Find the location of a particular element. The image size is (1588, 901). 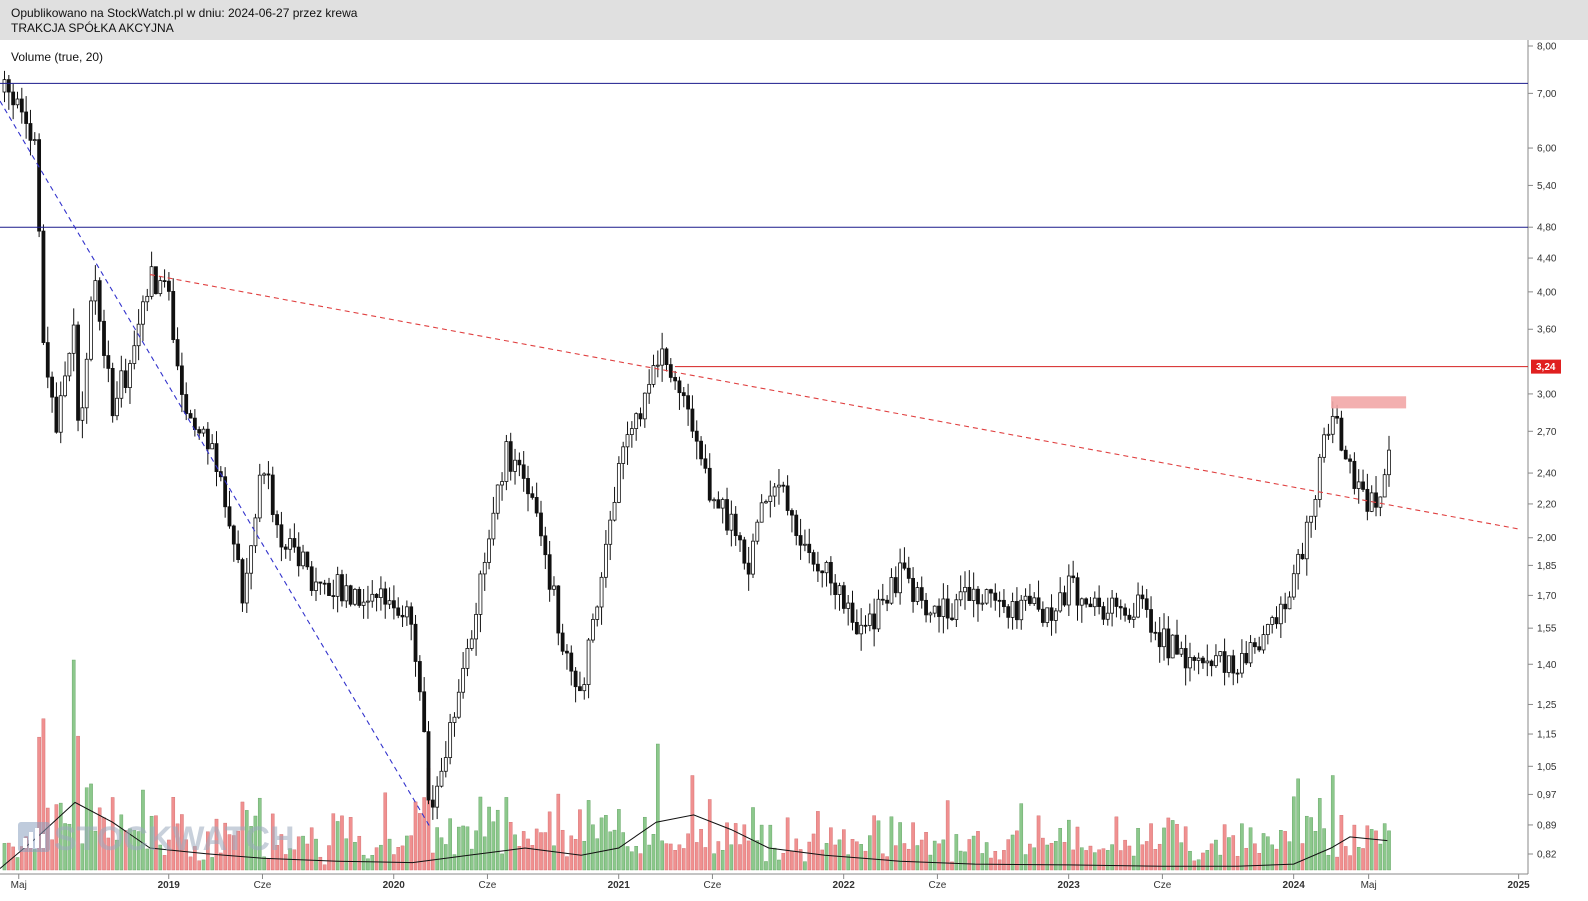

price-tick-label: 1,40 is located at coordinates (1547, 665).